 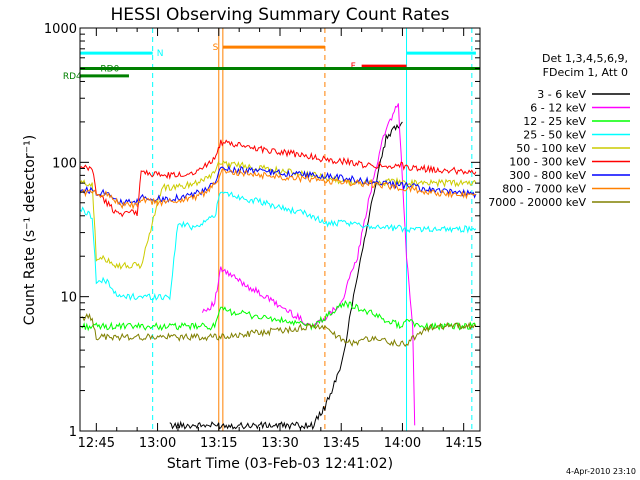 I want to click on x-tick-label: 13:45, so click(x=340, y=443).